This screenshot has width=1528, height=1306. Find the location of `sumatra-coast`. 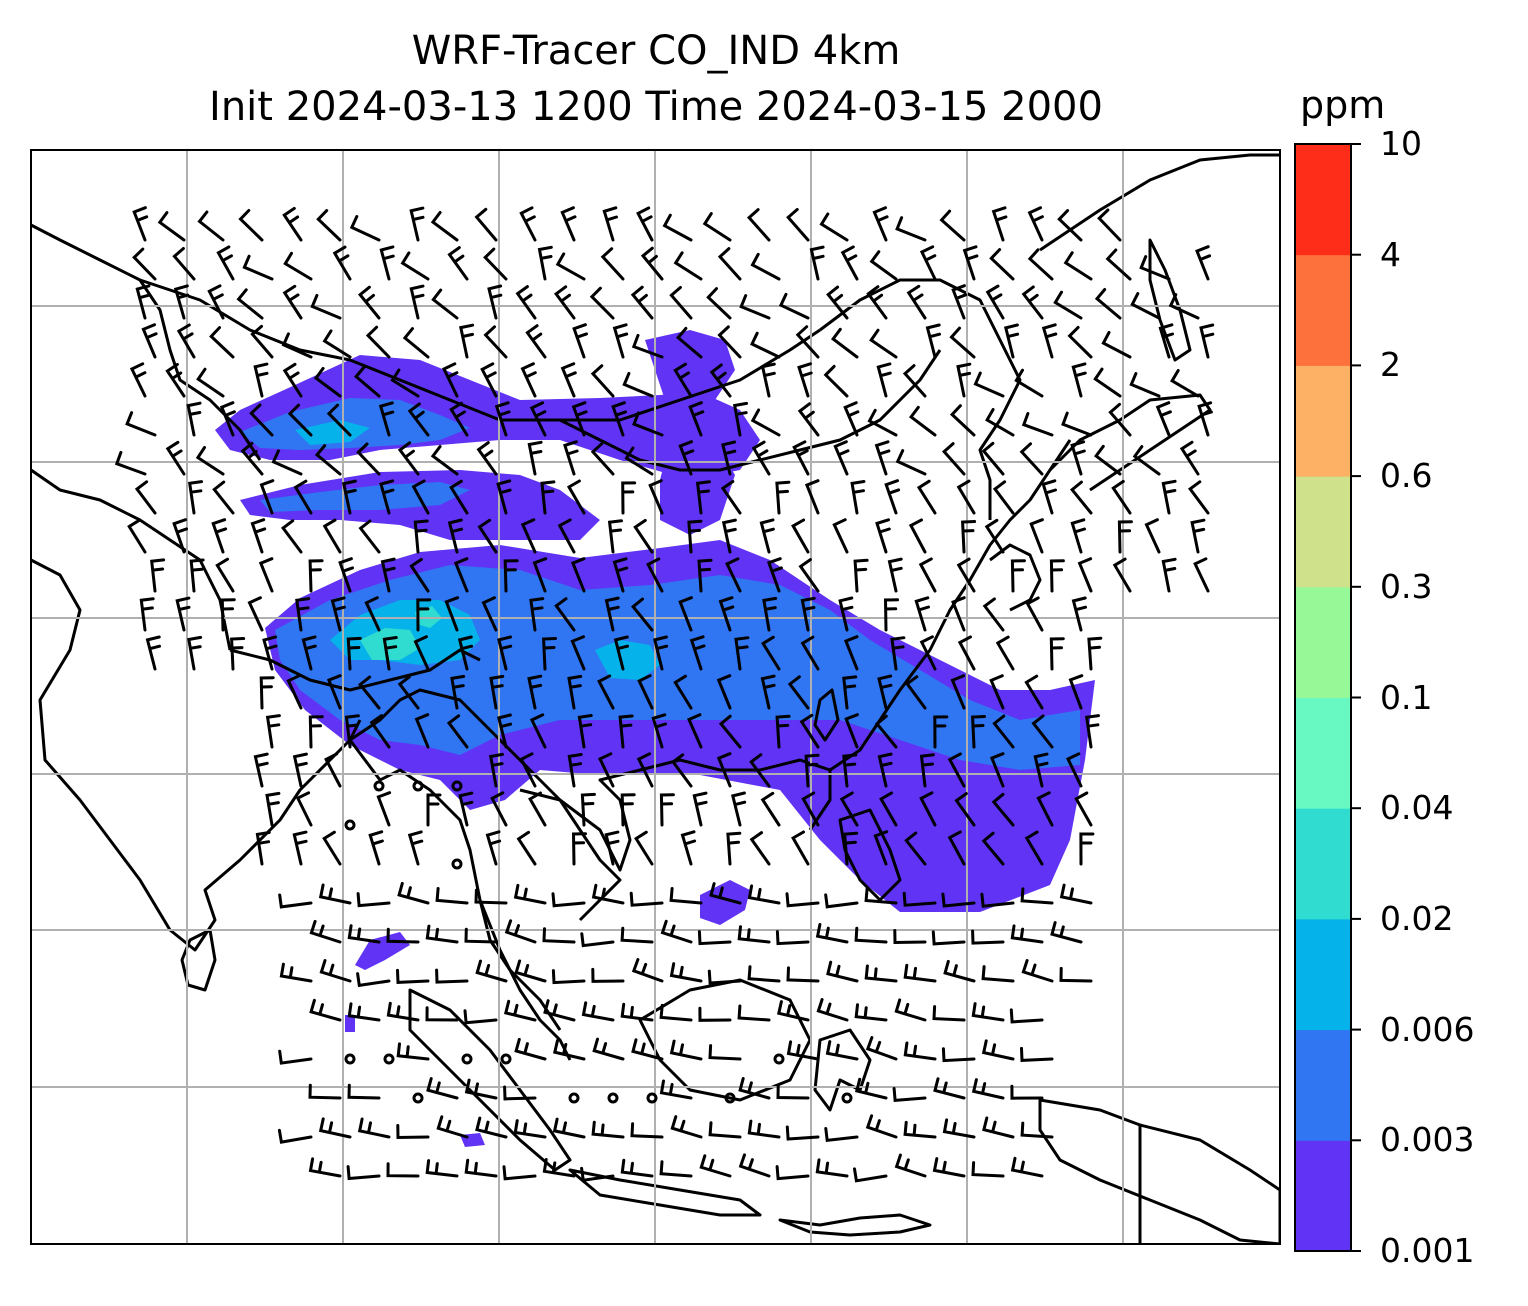

sumatra-coast is located at coordinates (490, 1080).